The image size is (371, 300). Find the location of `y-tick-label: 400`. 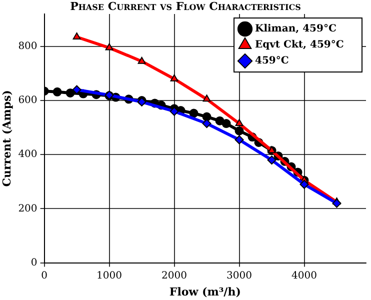

y-tick-label: 400 is located at coordinates (28, 154).